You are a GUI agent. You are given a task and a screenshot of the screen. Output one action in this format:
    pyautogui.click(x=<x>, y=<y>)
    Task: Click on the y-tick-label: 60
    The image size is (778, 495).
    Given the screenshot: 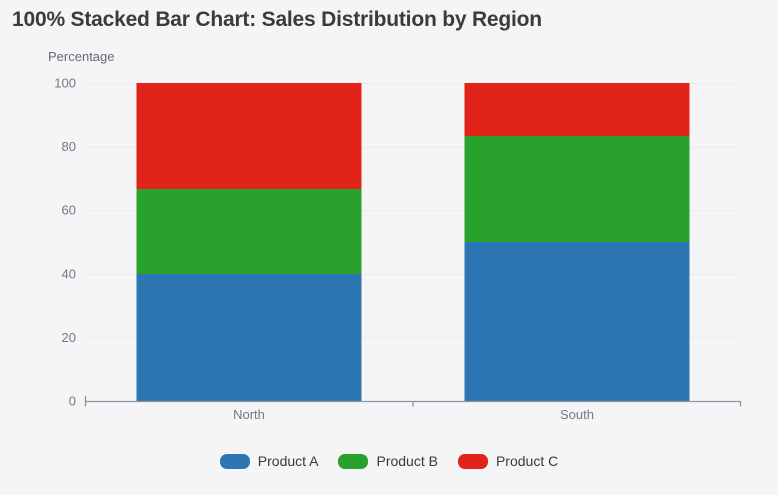 What is the action you would take?
    pyautogui.click(x=69, y=210)
    